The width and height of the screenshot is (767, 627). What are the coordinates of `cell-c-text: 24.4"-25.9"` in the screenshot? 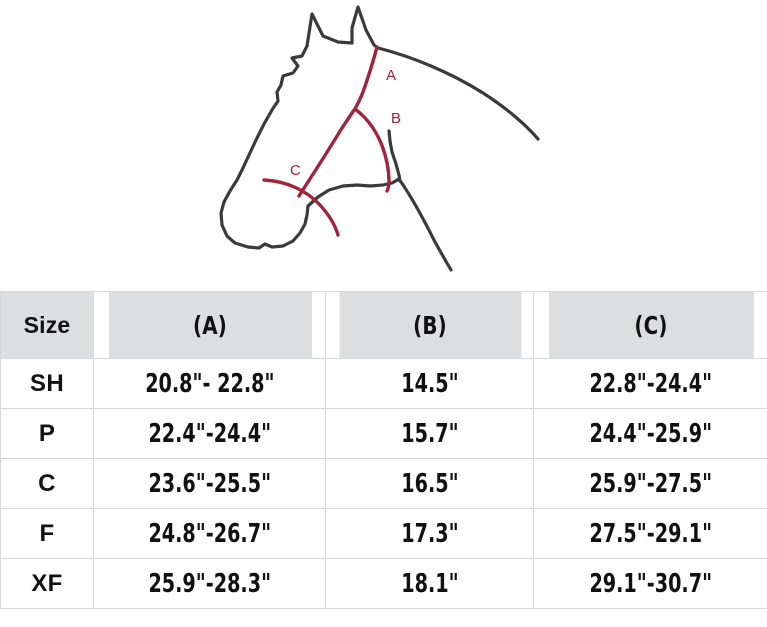 It's located at (650, 433).